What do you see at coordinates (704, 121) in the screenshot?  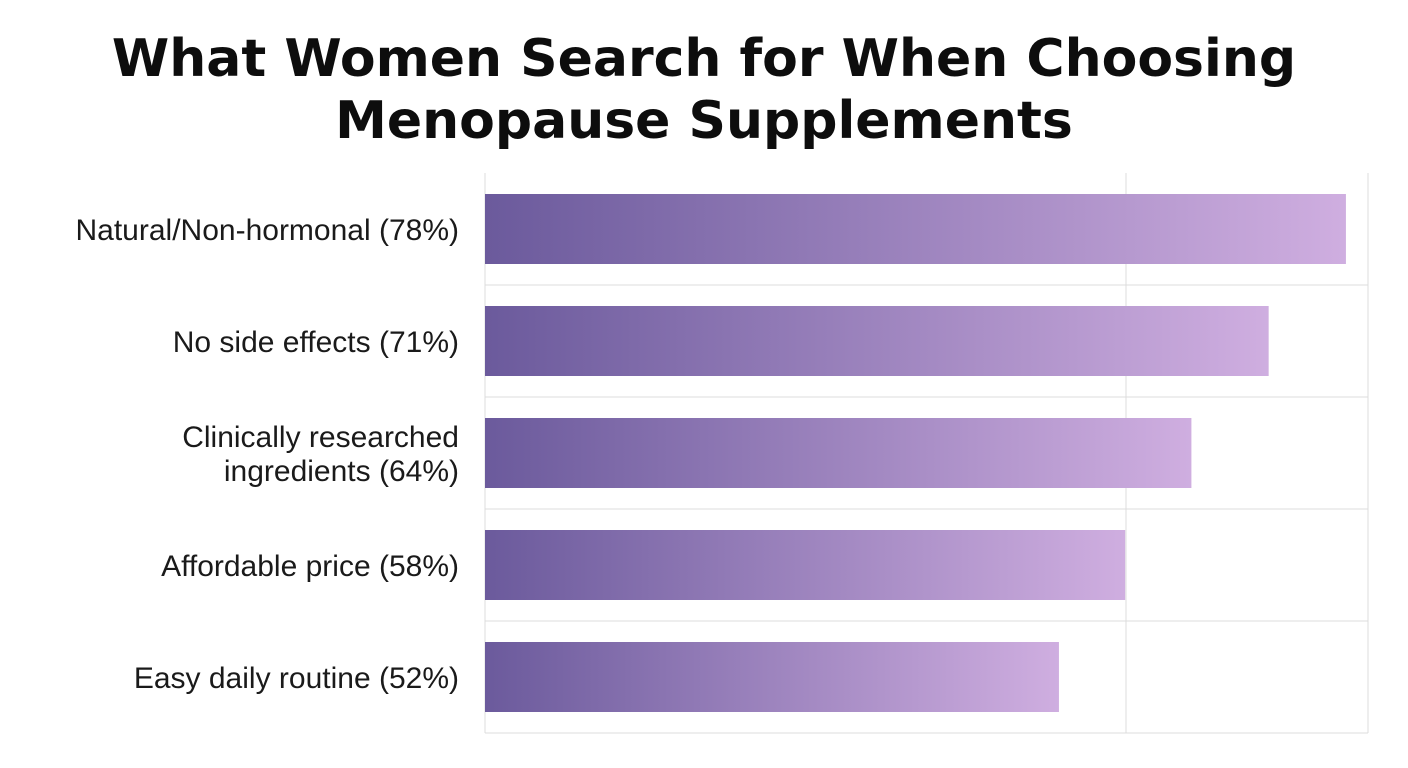 I see `chart-title-line: Menopause Supplements` at bounding box center [704, 121].